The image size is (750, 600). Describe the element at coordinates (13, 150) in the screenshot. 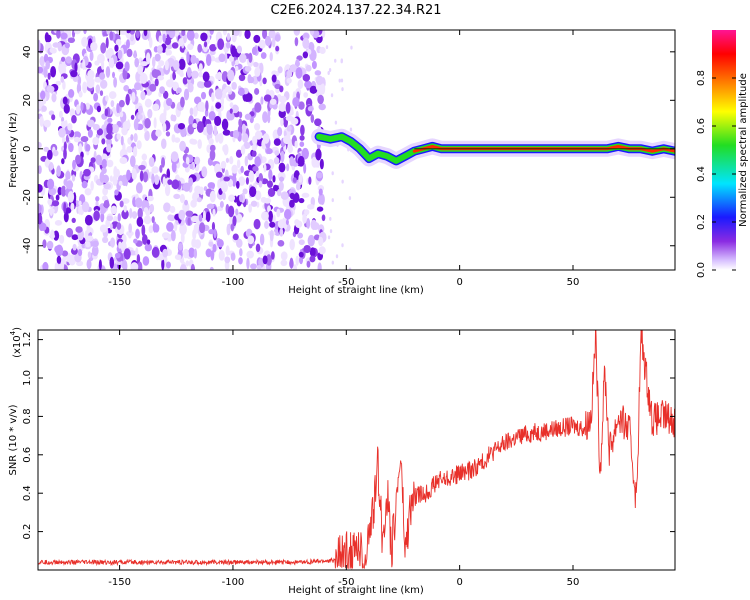

I see `spectrogram-ylabel: Frequency (Hz)` at that location.